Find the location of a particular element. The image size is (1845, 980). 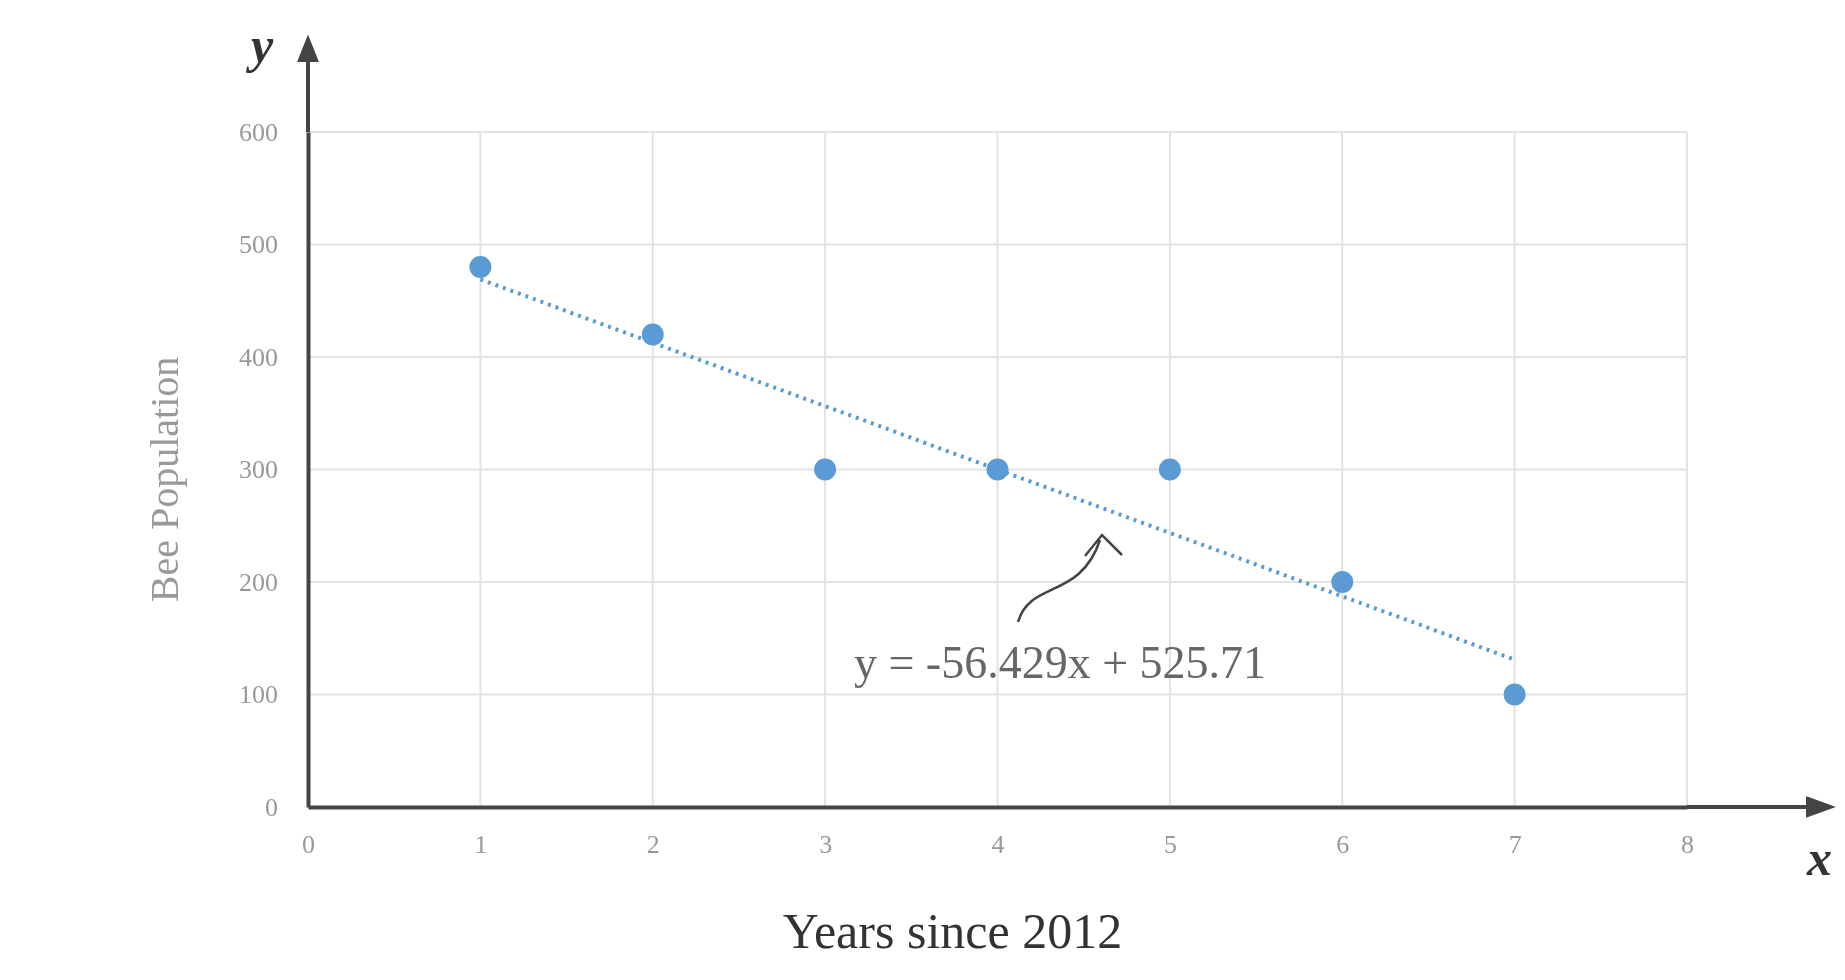

y-tick-label: 400 is located at coordinates (258, 357).